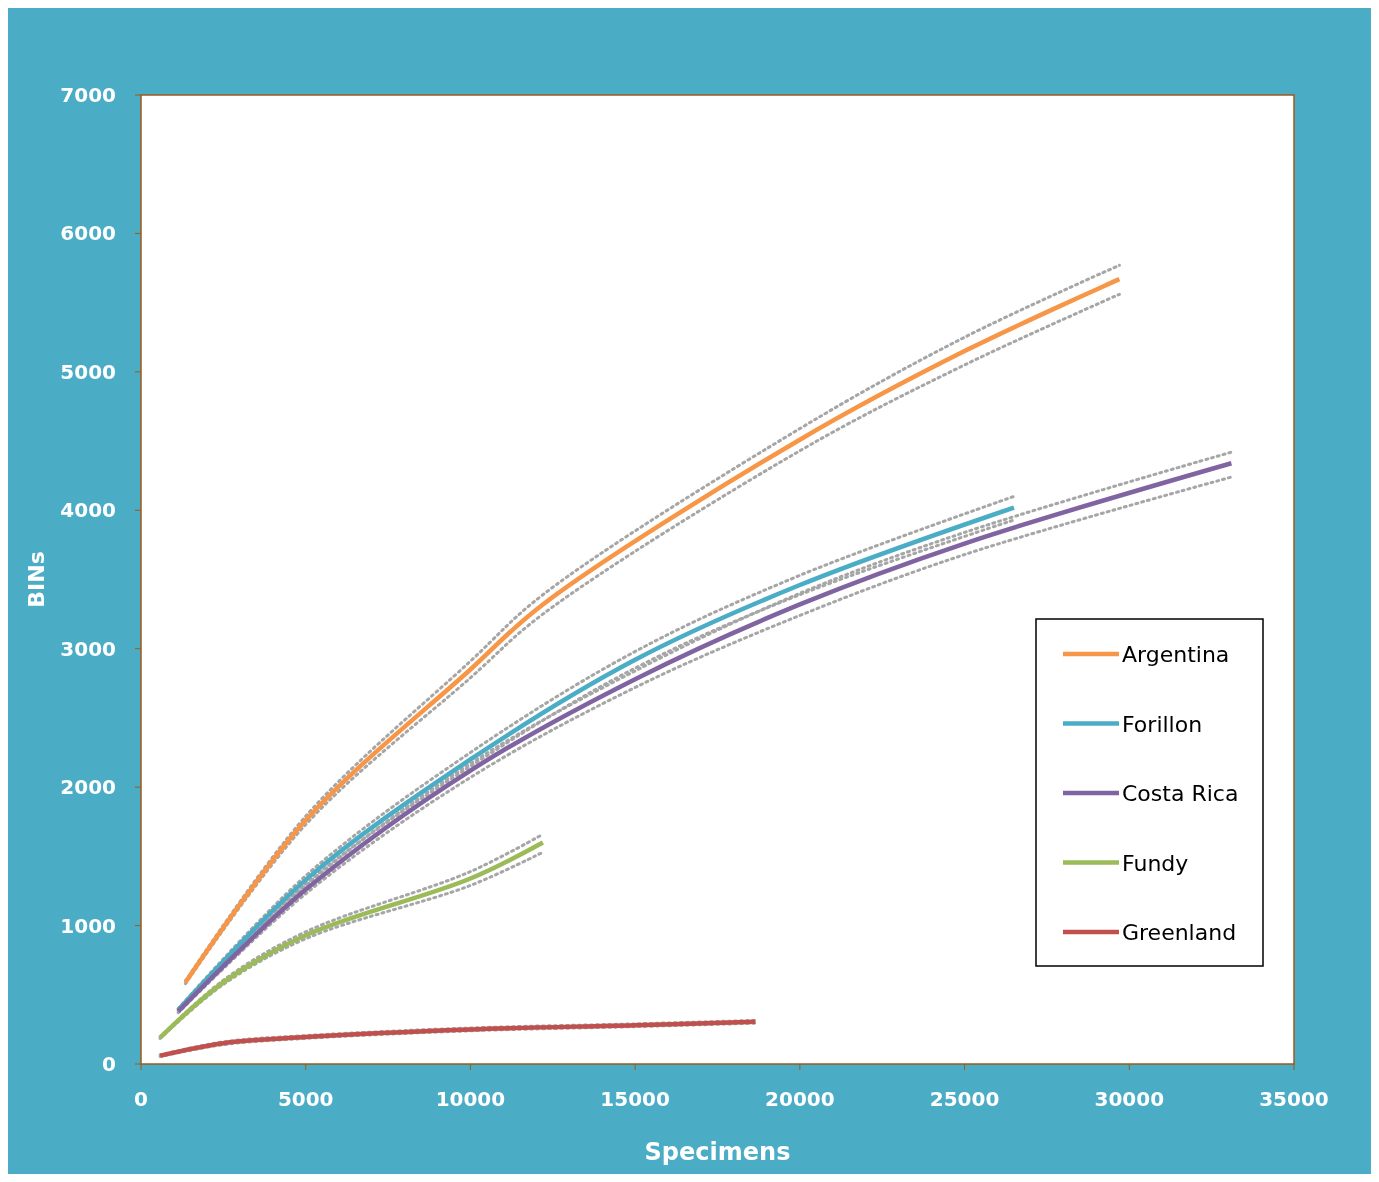 The image size is (1379, 1182). What do you see at coordinates (88, 371) in the screenshot?
I see `y-tick-label: 5000` at bounding box center [88, 371].